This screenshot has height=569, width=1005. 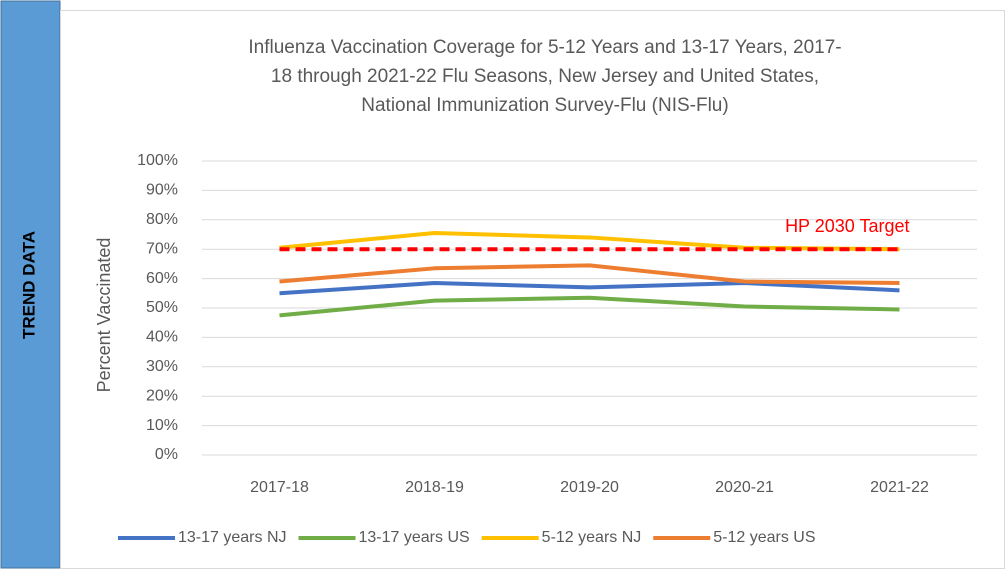 What do you see at coordinates (162, 395) in the screenshot?
I see `y-tick-label: 20%` at bounding box center [162, 395].